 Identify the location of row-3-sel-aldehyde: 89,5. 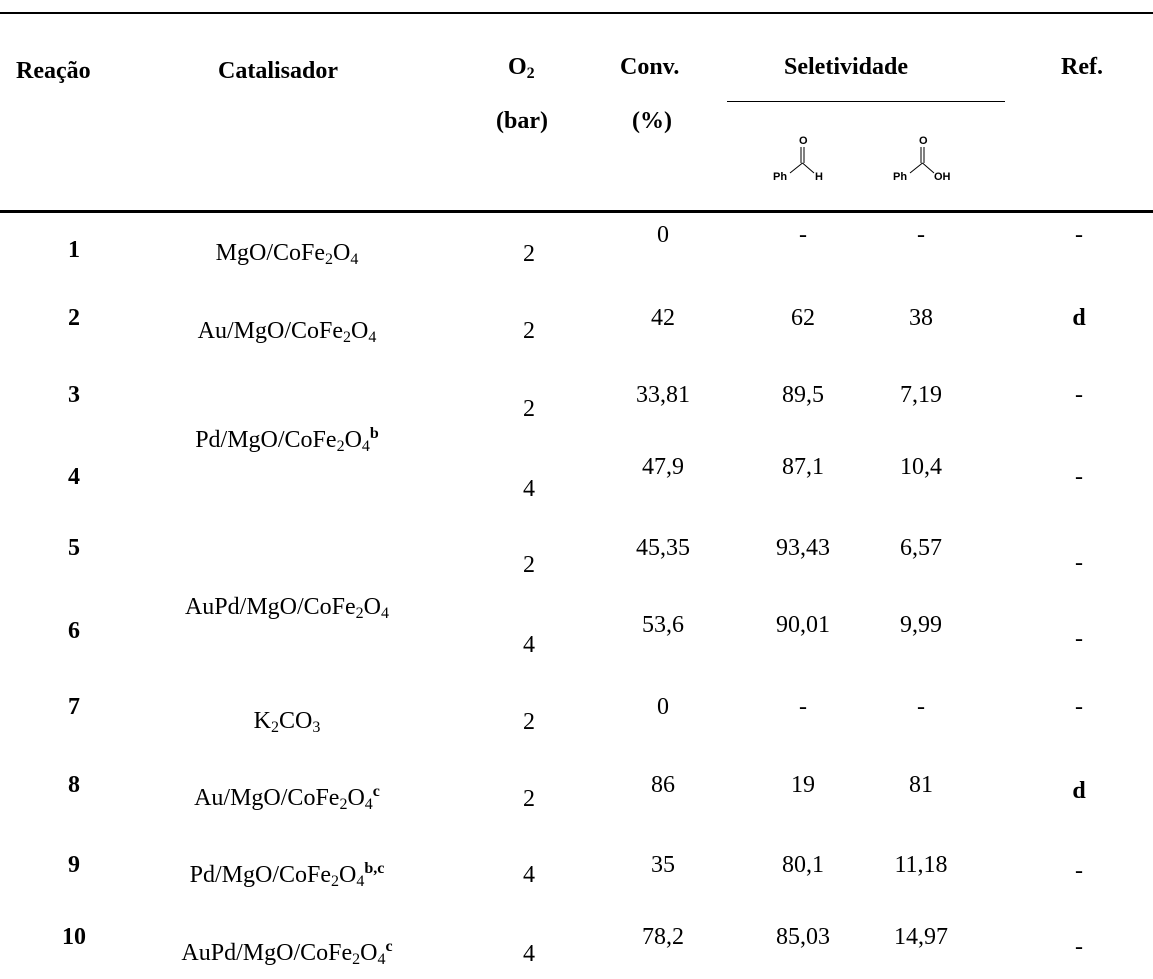
(803, 395).